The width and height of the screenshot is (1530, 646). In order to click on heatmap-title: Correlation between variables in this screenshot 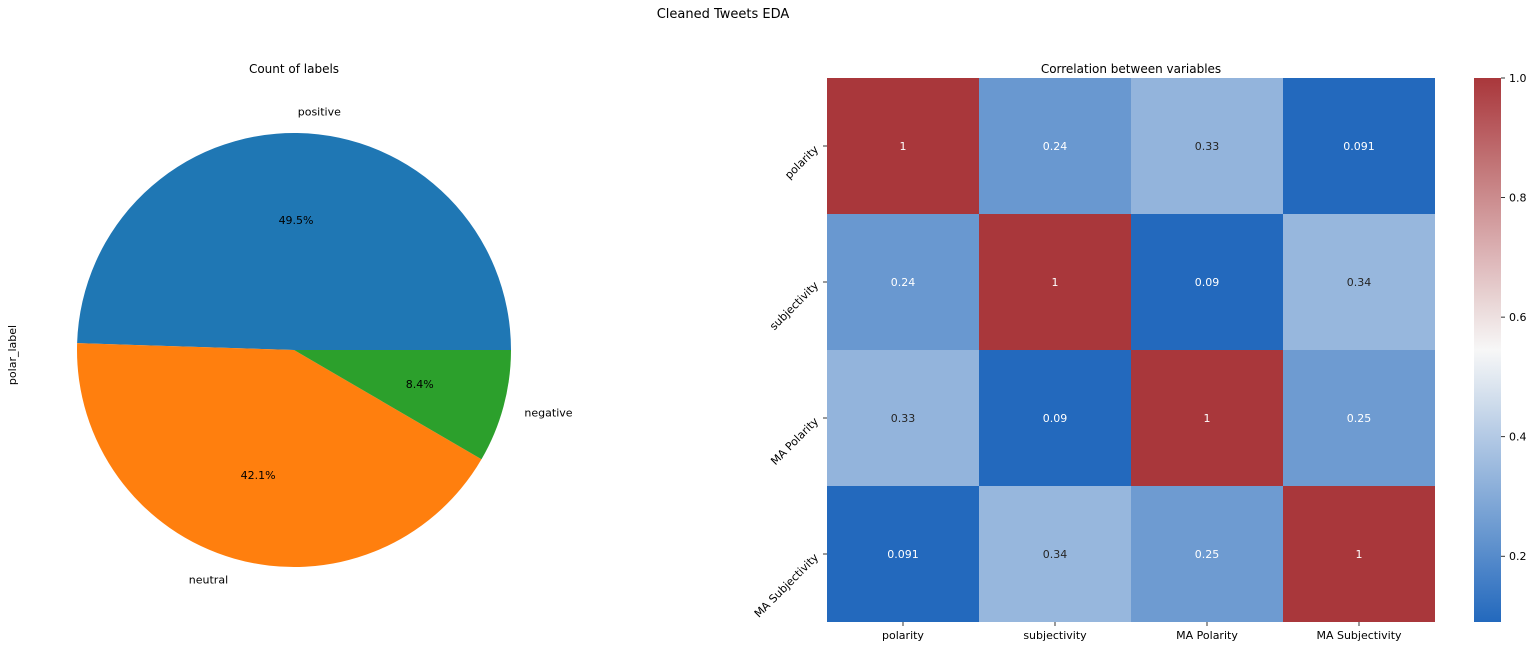, I will do `click(1131, 69)`.